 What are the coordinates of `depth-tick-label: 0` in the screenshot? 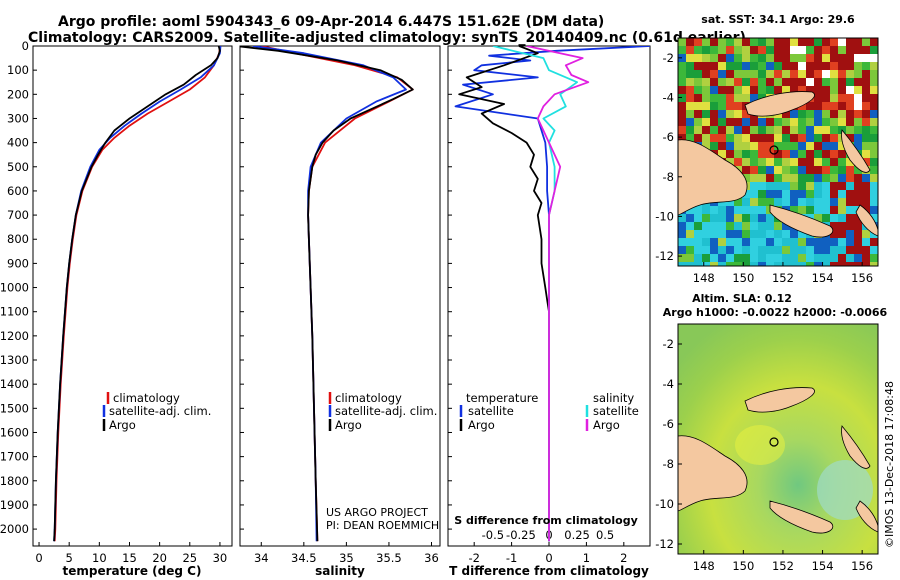 It's located at (25, 46).